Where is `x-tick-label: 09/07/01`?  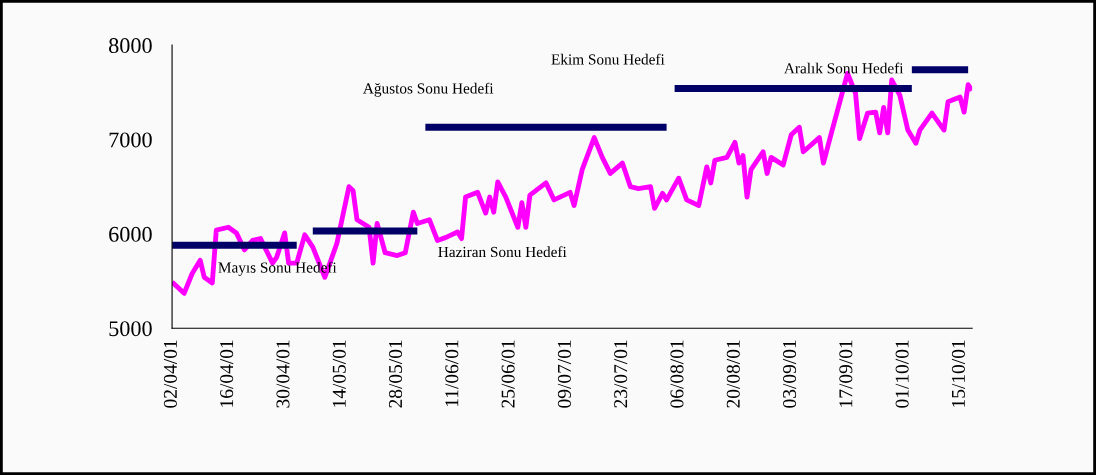 x-tick-label: 09/07/01 is located at coordinates (564, 374).